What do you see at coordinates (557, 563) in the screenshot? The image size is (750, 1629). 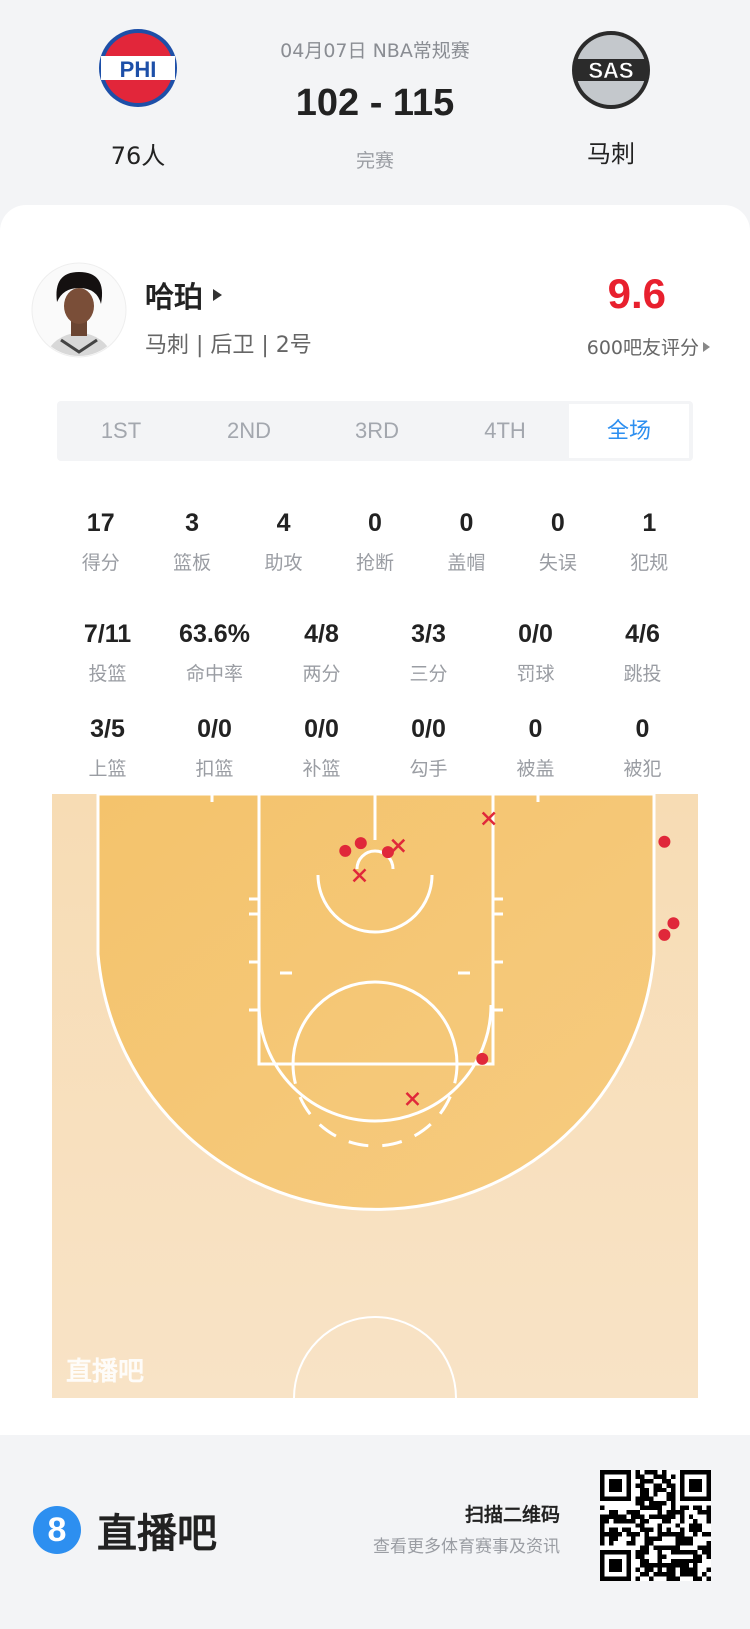 I see `stat-label: 失误` at bounding box center [557, 563].